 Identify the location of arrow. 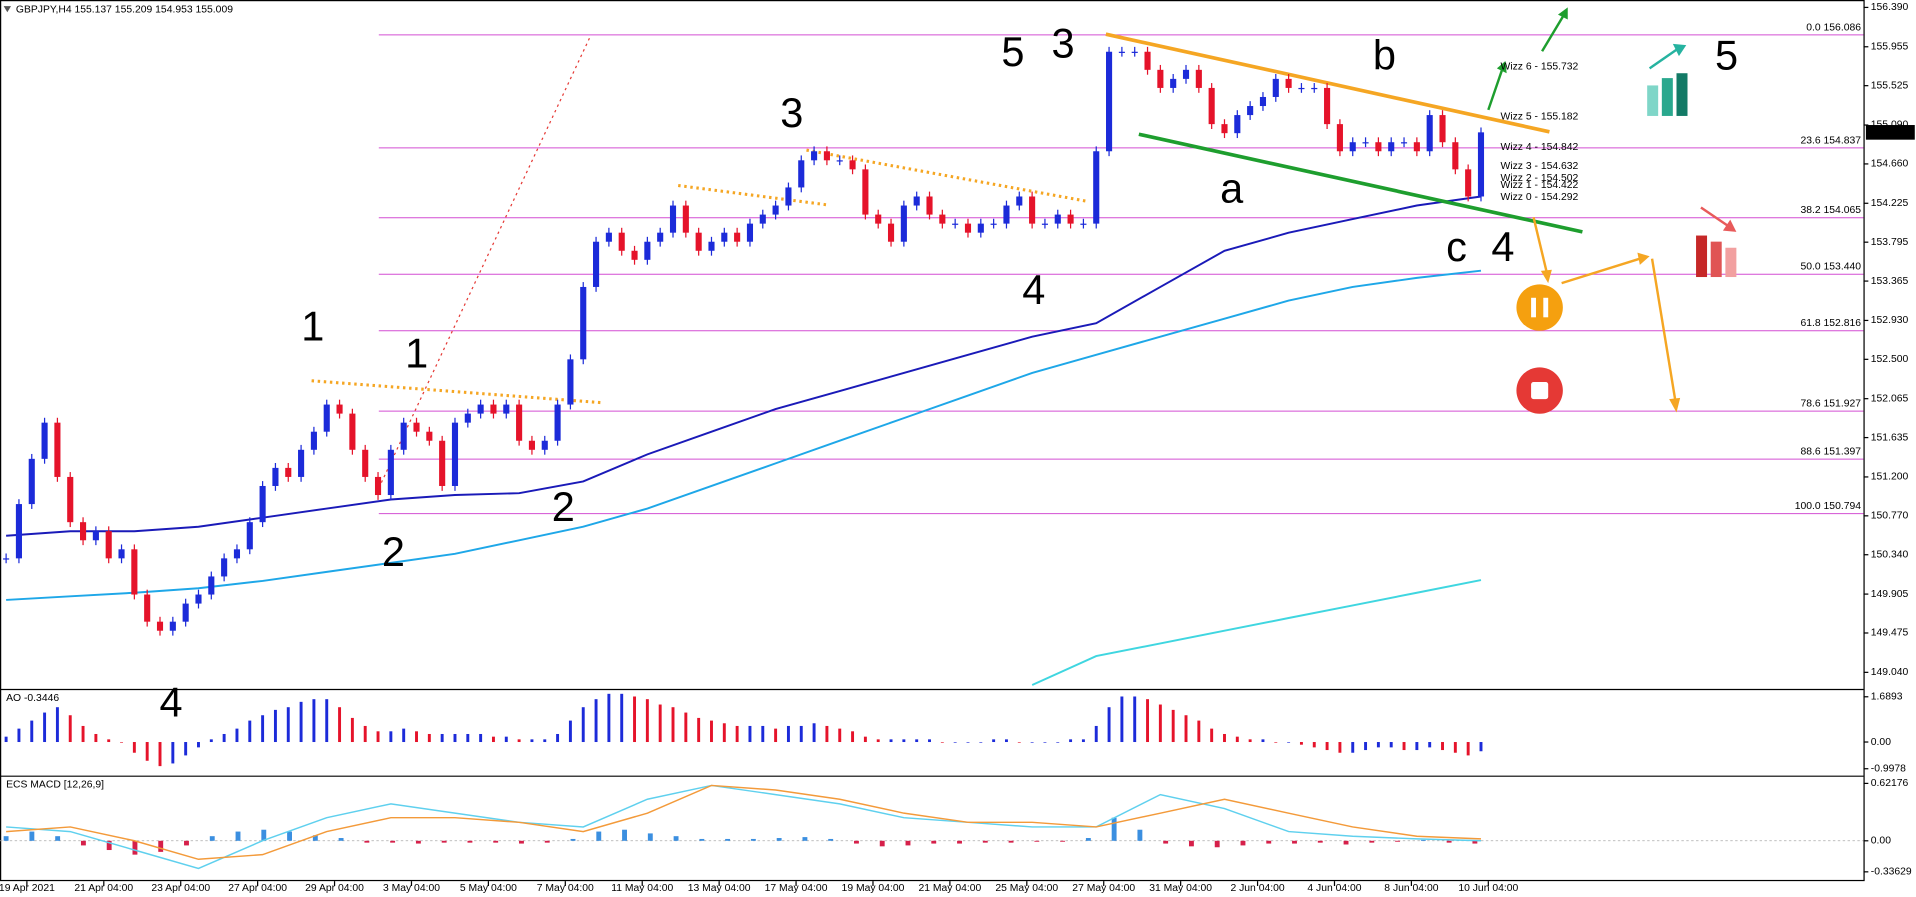
(1553, 33).